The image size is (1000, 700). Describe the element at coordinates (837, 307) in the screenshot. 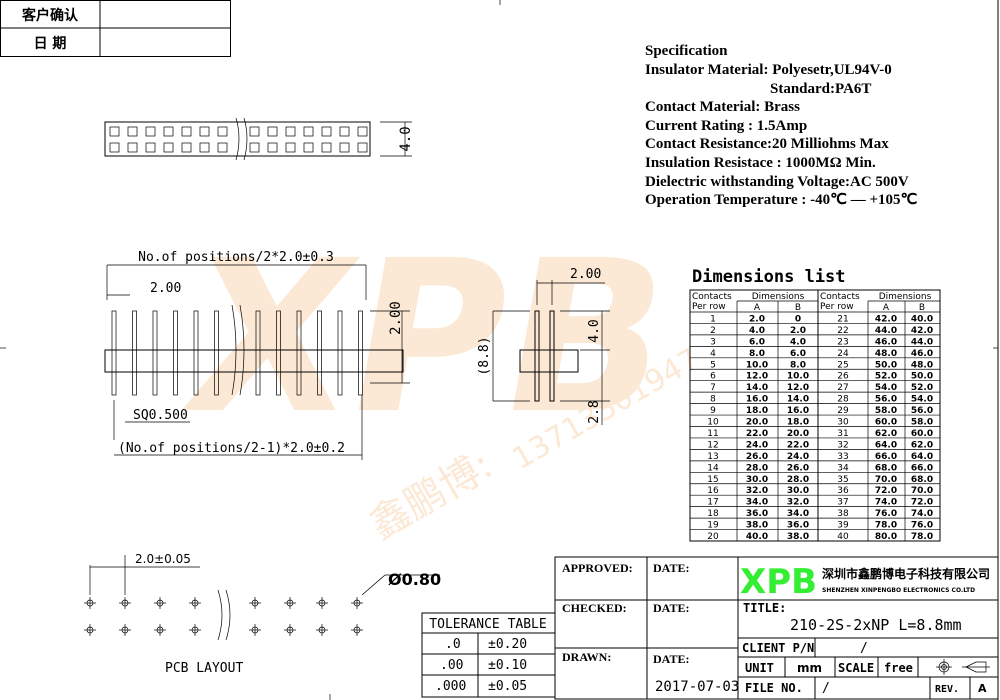

I see `svg-text: Per row` at that location.